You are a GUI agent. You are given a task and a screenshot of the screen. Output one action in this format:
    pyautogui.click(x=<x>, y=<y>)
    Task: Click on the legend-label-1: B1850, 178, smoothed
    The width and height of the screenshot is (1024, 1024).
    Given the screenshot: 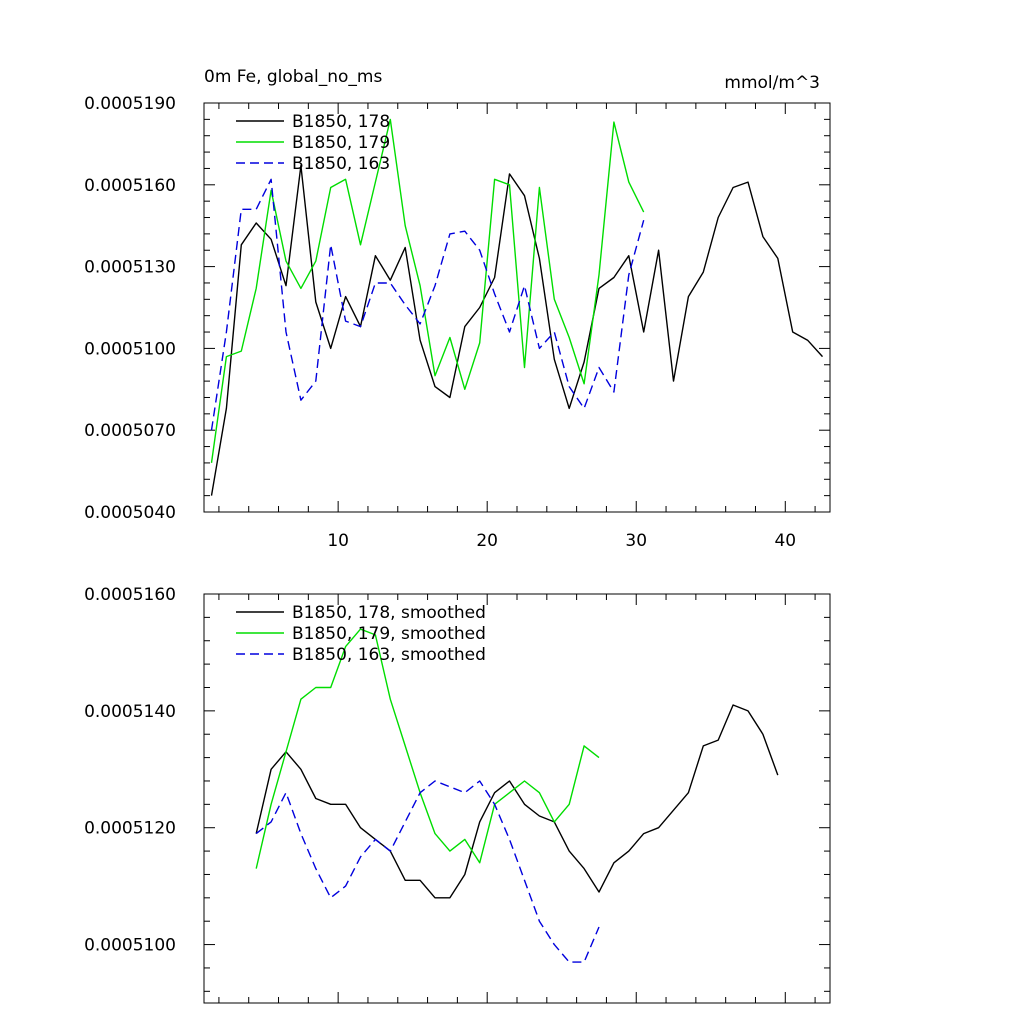 What is the action you would take?
    pyautogui.click(x=389, y=613)
    